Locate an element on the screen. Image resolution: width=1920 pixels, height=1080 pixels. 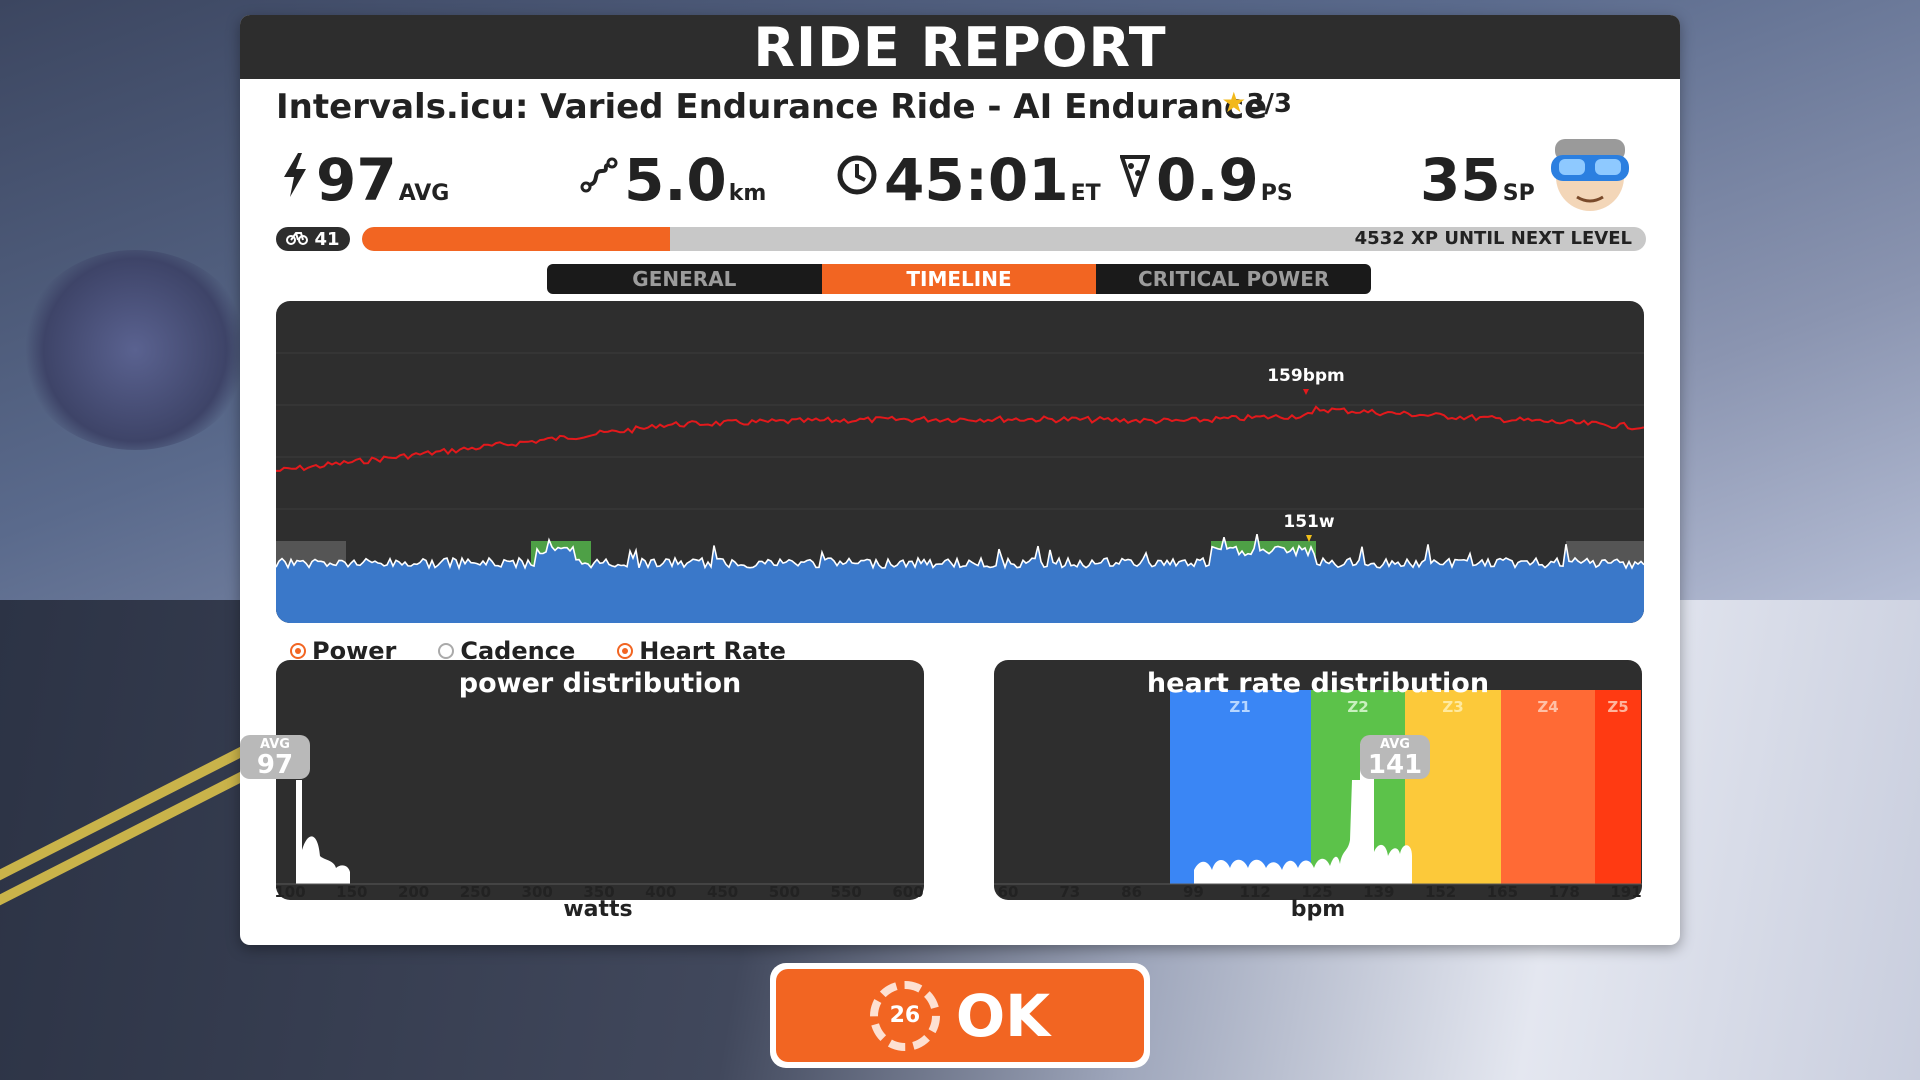
avg-value: 141 is located at coordinates (1395, 765).